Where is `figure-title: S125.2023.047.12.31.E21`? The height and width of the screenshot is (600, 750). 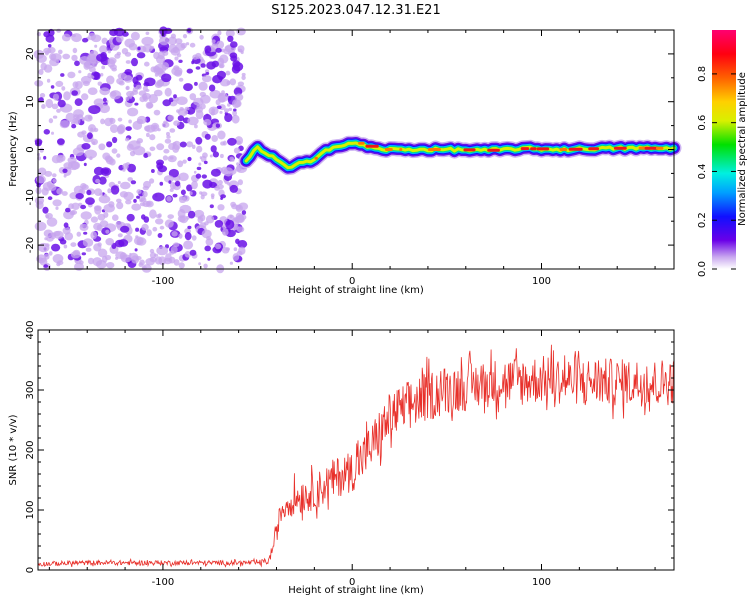 figure-title: S125.2023.047.12.31.E21 is located at coordinates (355, 10).